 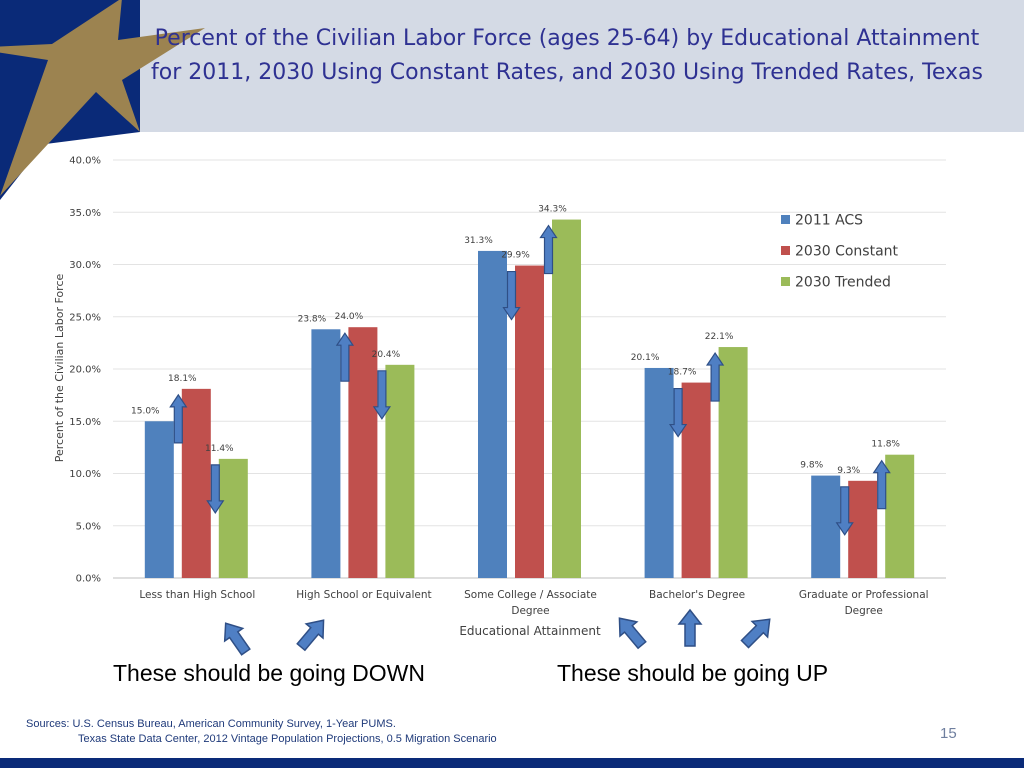 What do you see at coordinates (885, 445) in the screenshot?
I see `data-label: 11.8%` at bounding box center [885, 445].